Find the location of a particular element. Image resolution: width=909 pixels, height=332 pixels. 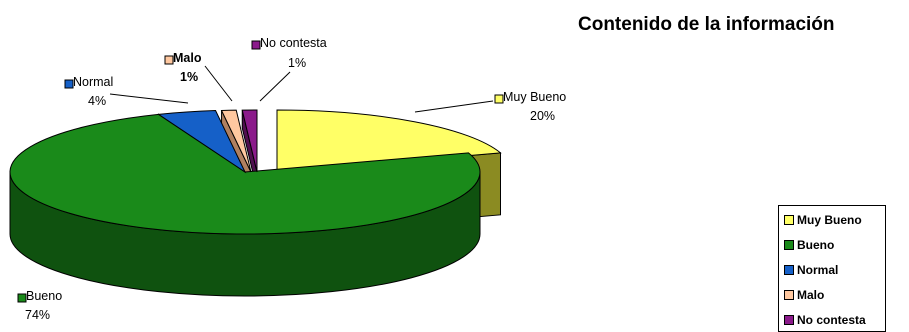

slice-name-label-normal: Normal is located at coordinates (93, 82).